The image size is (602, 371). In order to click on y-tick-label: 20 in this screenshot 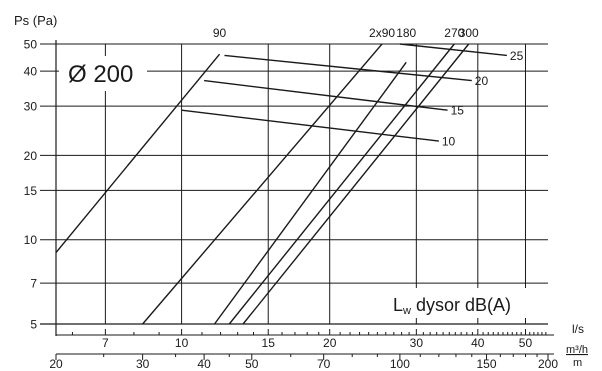, I will do `click(31, 156)`.